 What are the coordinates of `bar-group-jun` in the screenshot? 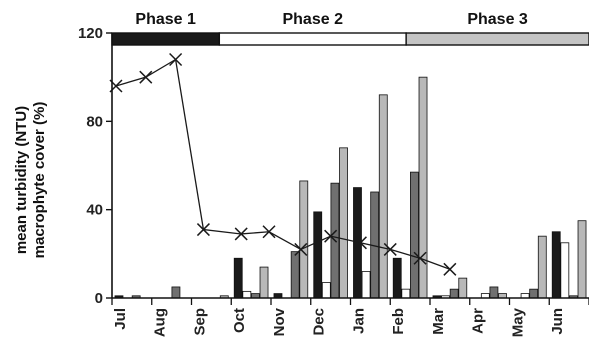 It's located at (569, 259).